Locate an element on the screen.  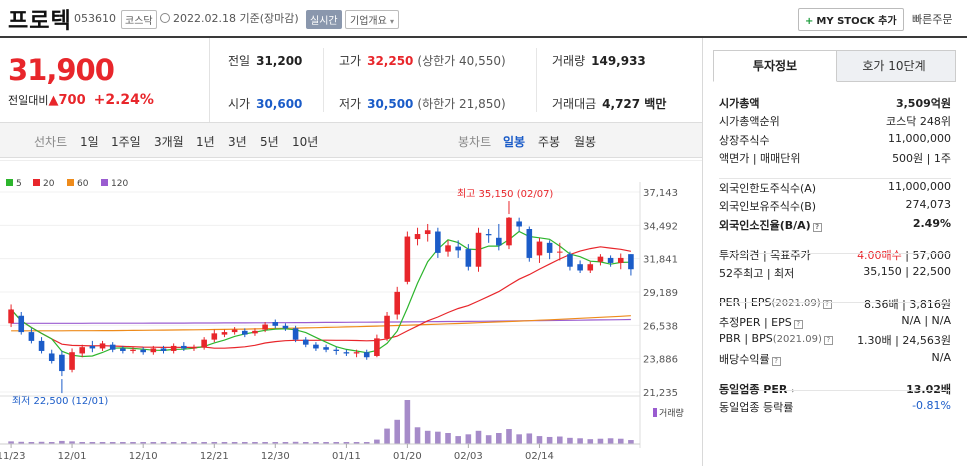
tab-daily: 일봉 is located at coordinates (514, 142).